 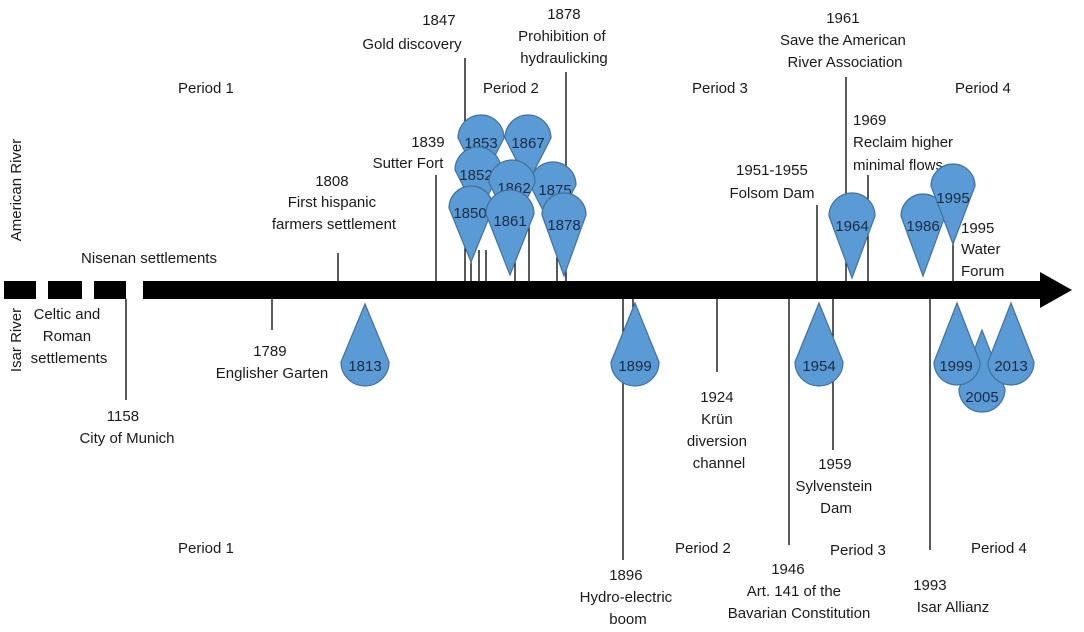 I want to click on drop-marker: 1995, so click(x=953, y=204).